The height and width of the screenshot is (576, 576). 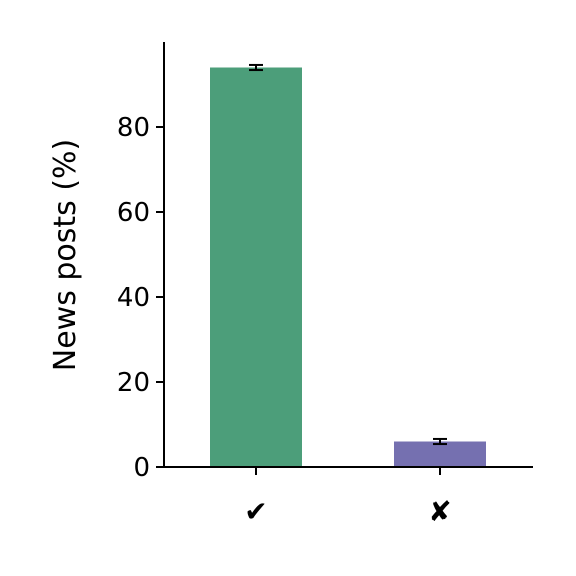 What do you see at coordinates (255, 511) in the screenshot?
I see `x-tick-label: ✔` at bounding box center [255, 511].